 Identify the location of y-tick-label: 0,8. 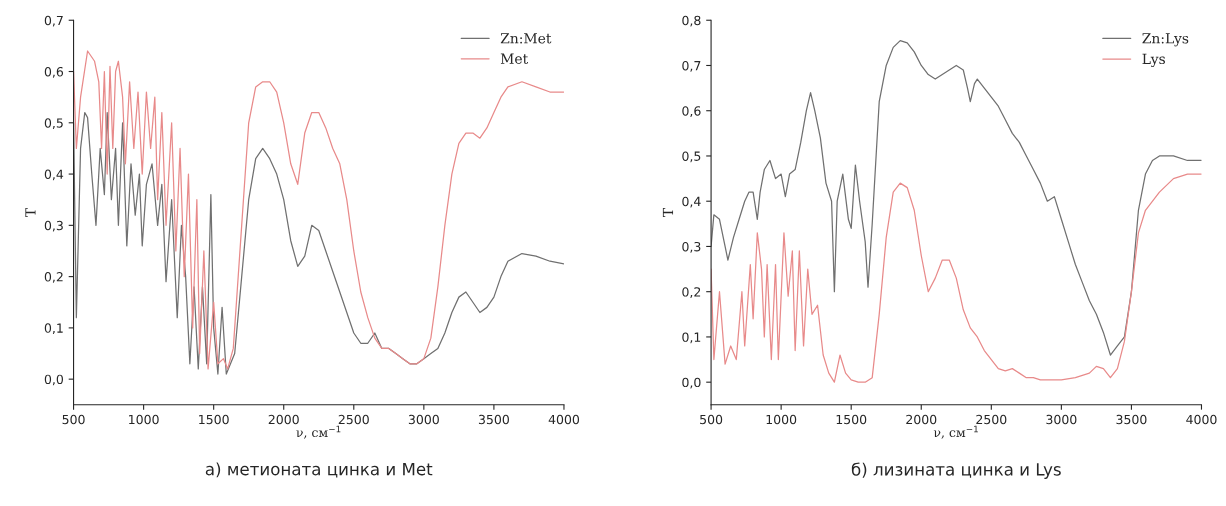
(691, 21).